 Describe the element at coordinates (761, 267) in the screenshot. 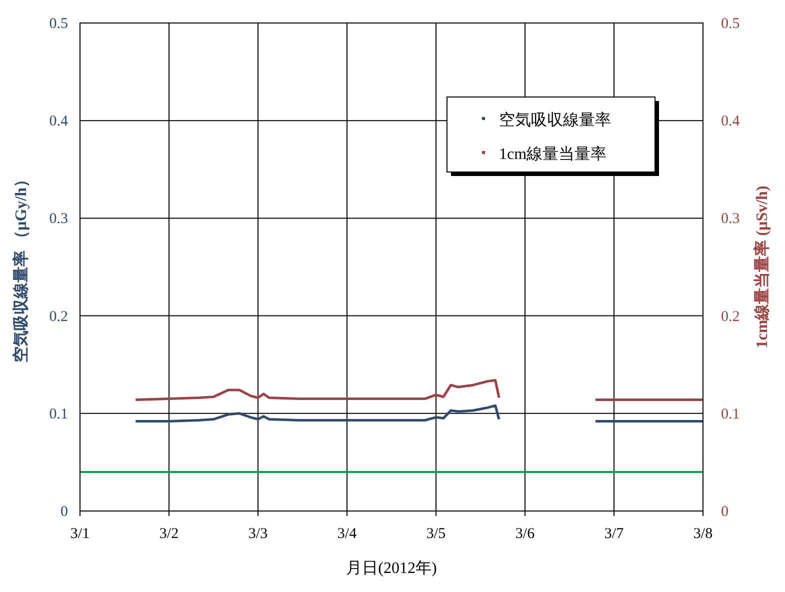

I see `y2-axis-title: 1cm線量当量率 (µSv/h)` at that location.